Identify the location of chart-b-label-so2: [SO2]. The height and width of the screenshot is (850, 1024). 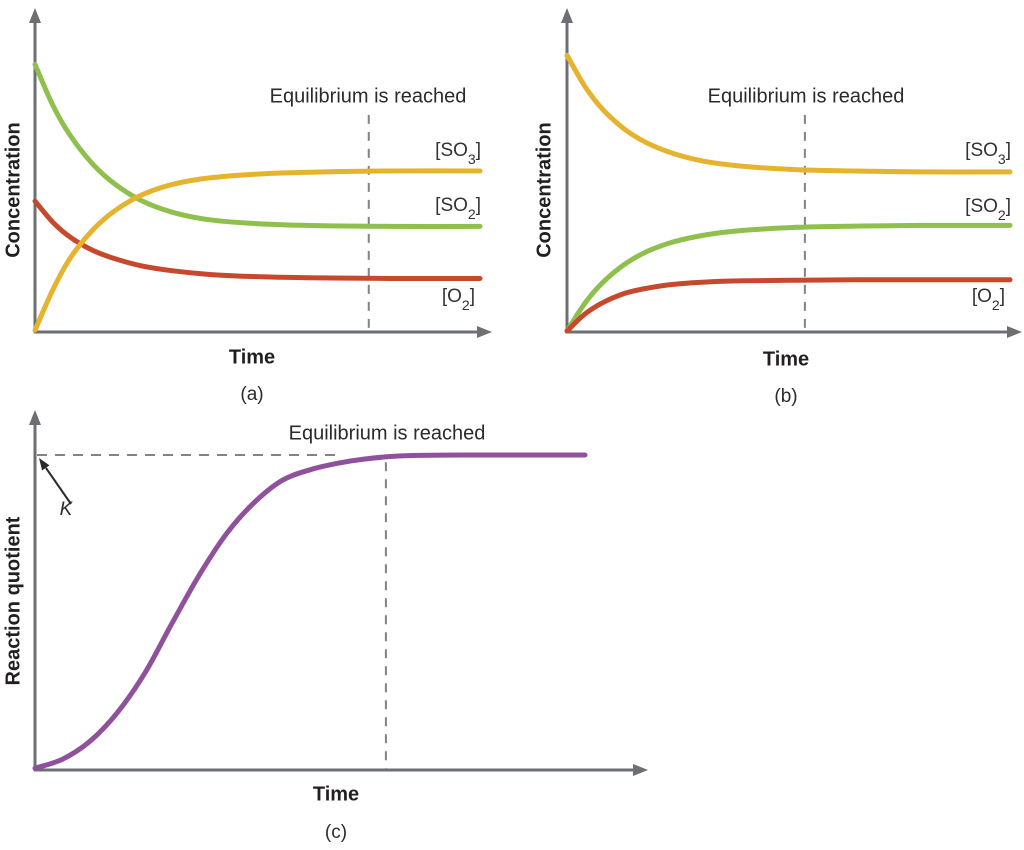
(988, 209).